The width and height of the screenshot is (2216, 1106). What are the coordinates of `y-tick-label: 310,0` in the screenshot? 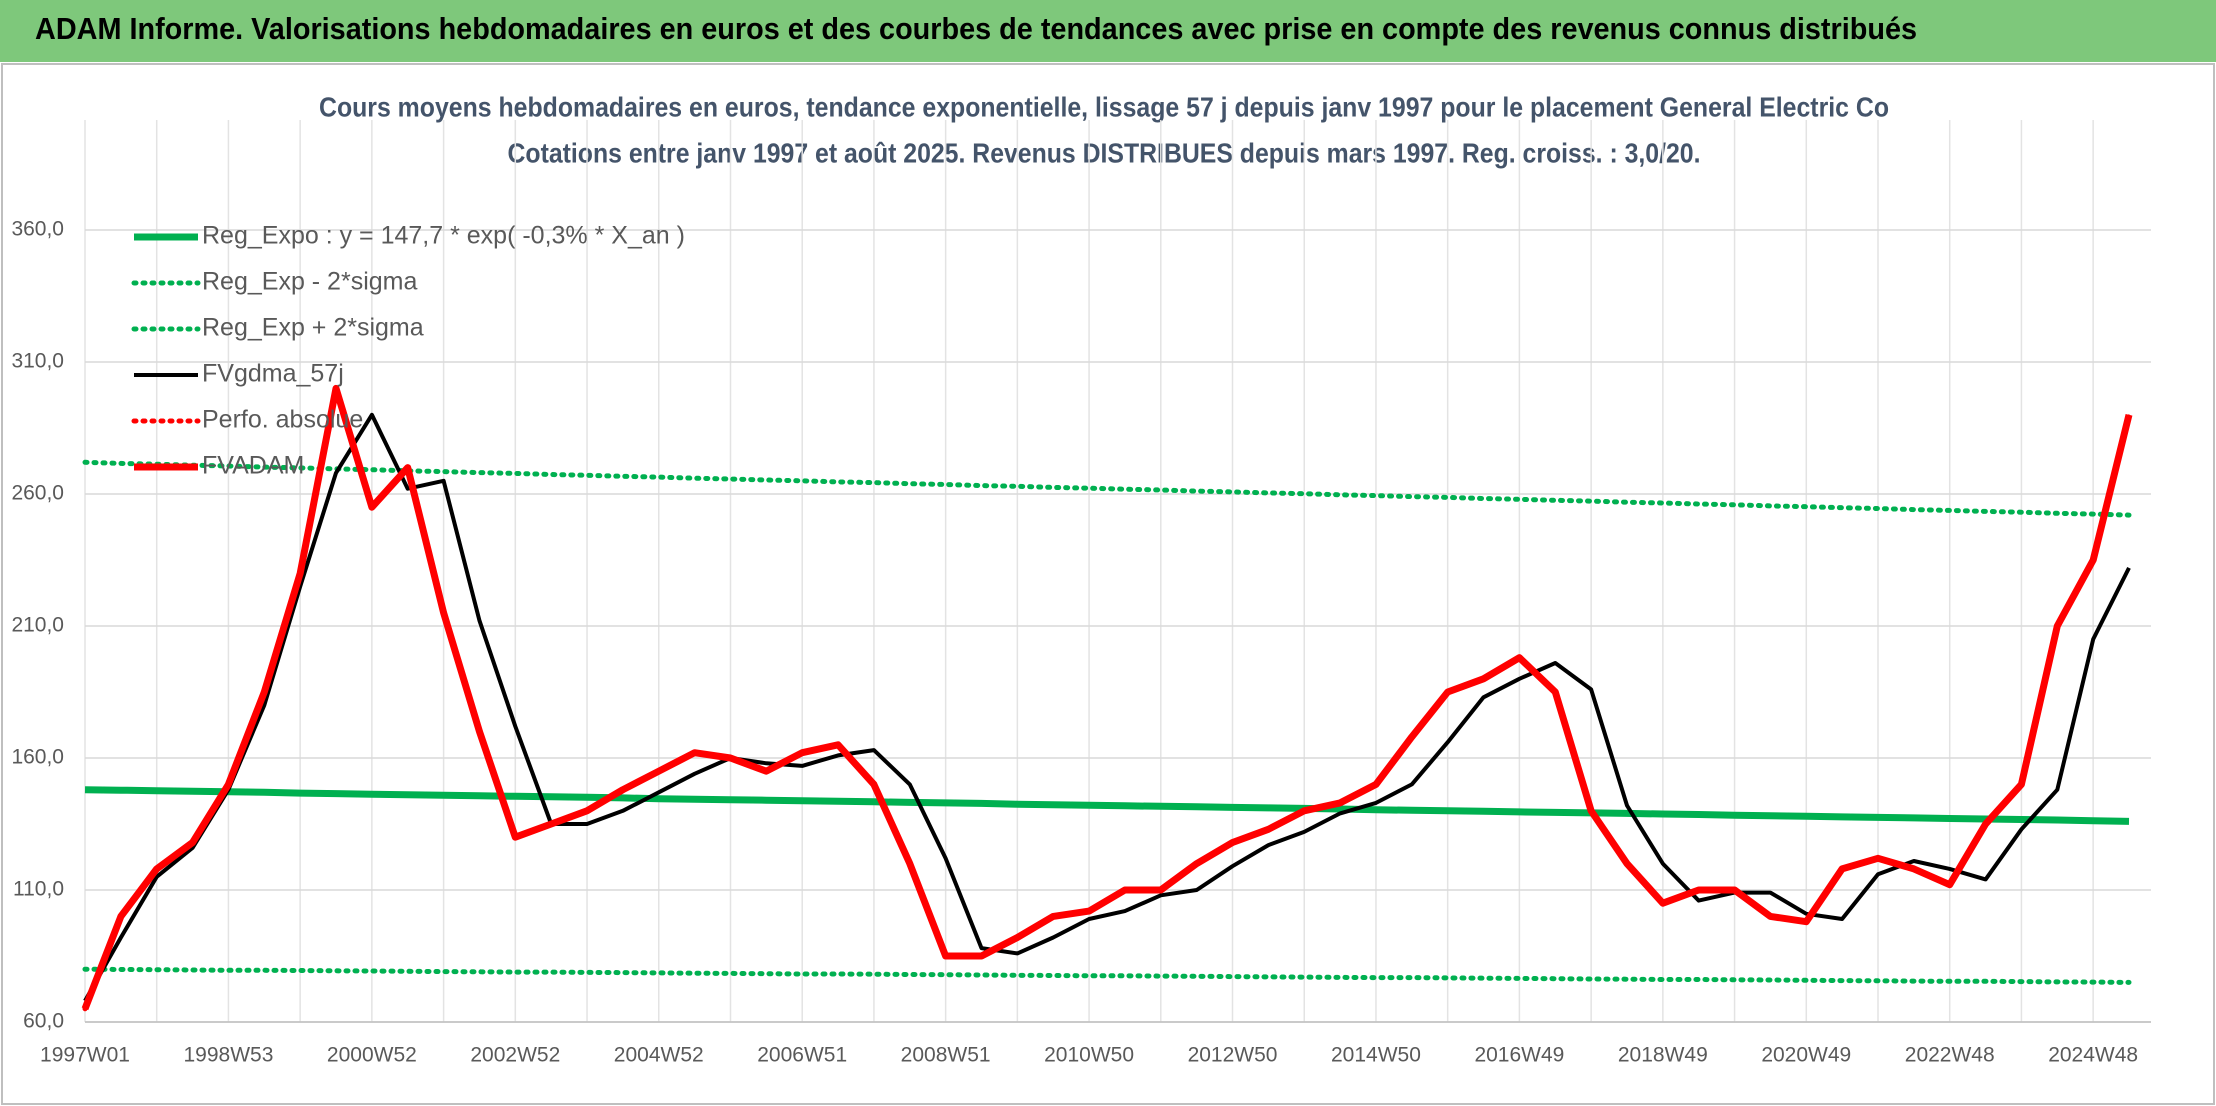 It's located at (37, 361).